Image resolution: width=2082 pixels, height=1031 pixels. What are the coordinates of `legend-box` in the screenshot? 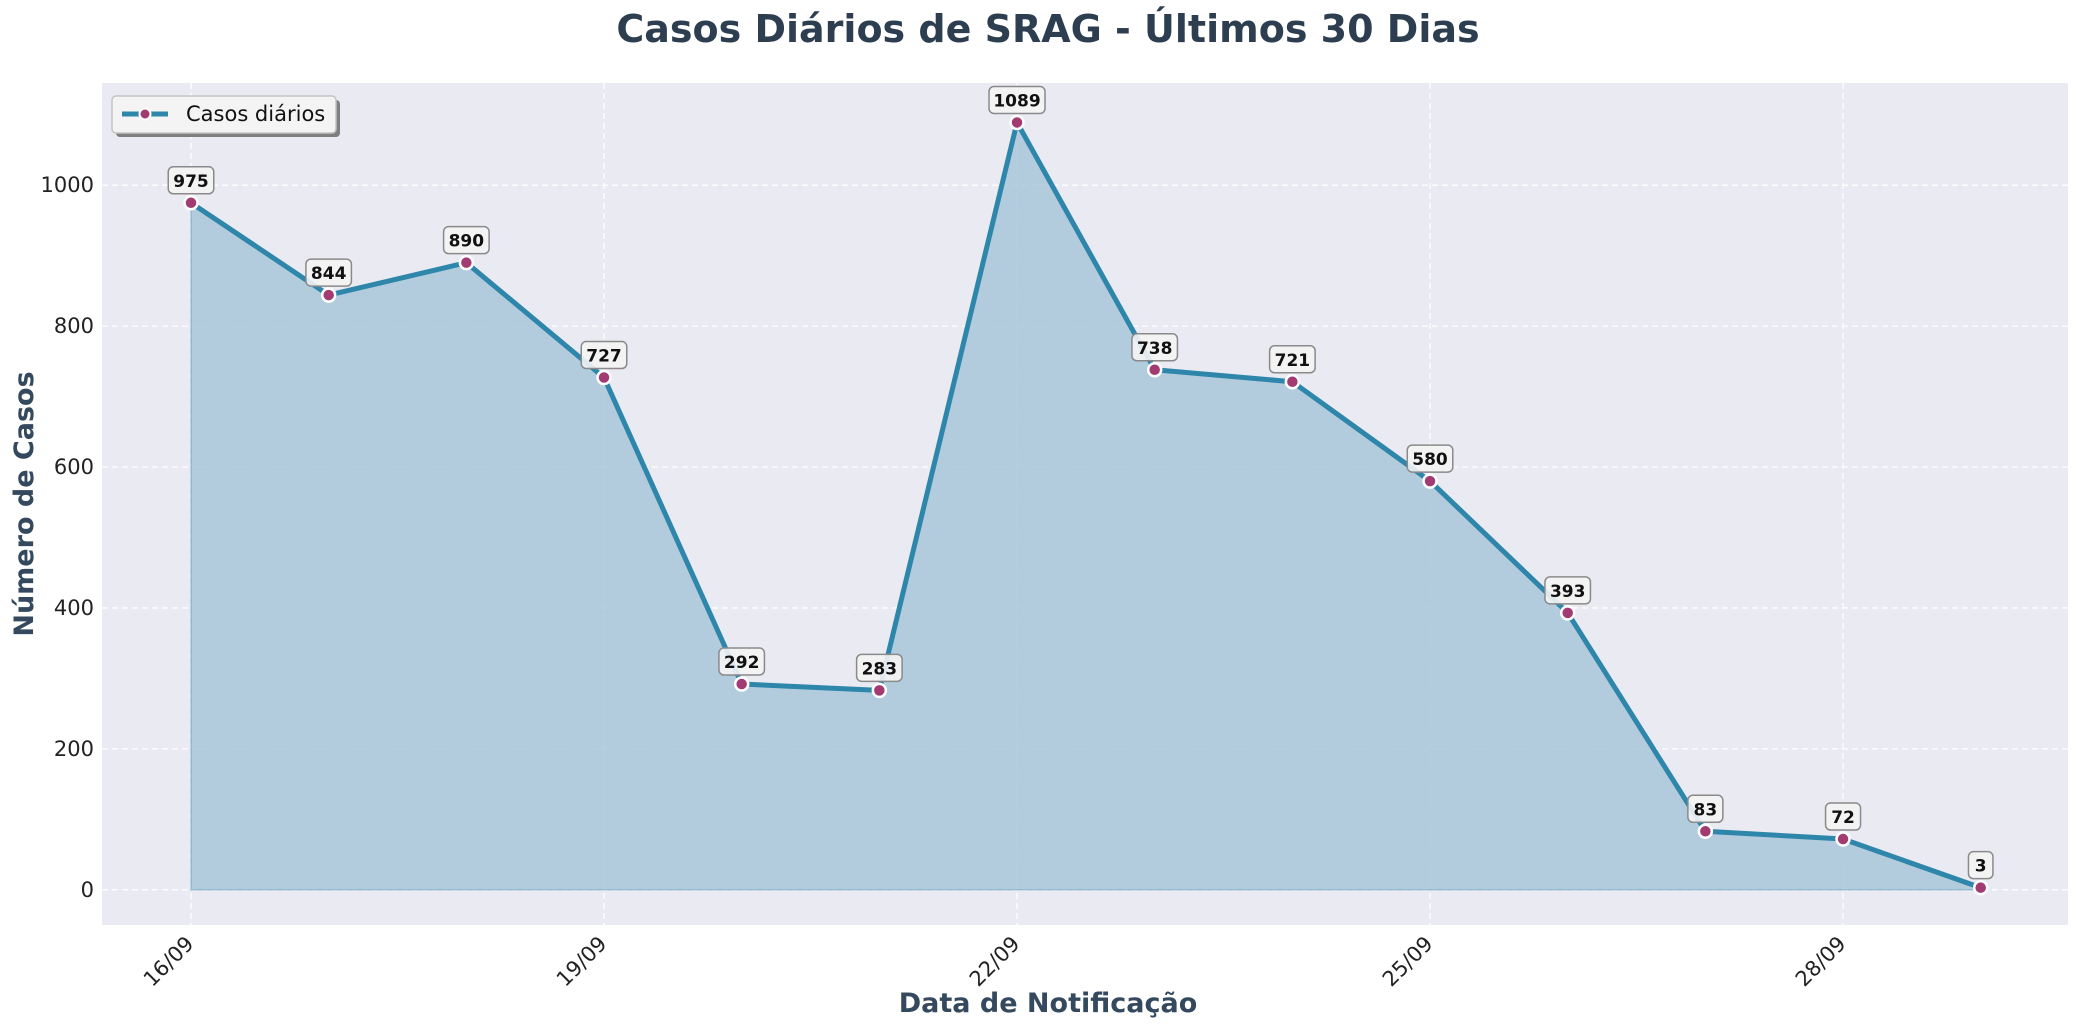 It's located at (224, 114).